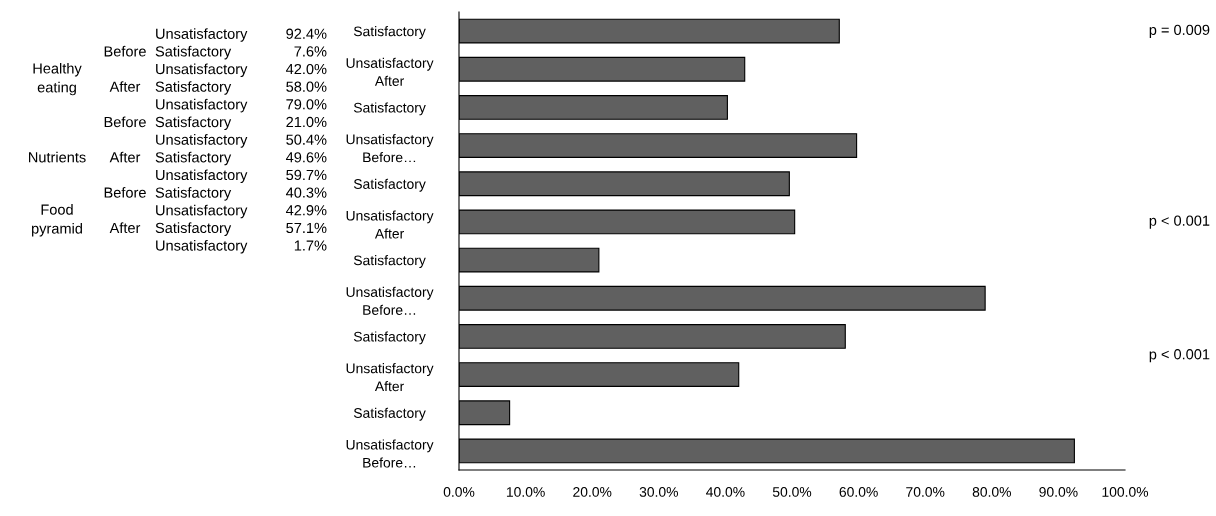 The width and height of the screenshot is (1216, 516). What do you see at coordinates (57, 157) in the screenshot?
I see `text: Nutrients` at bounding box center [57, 157].